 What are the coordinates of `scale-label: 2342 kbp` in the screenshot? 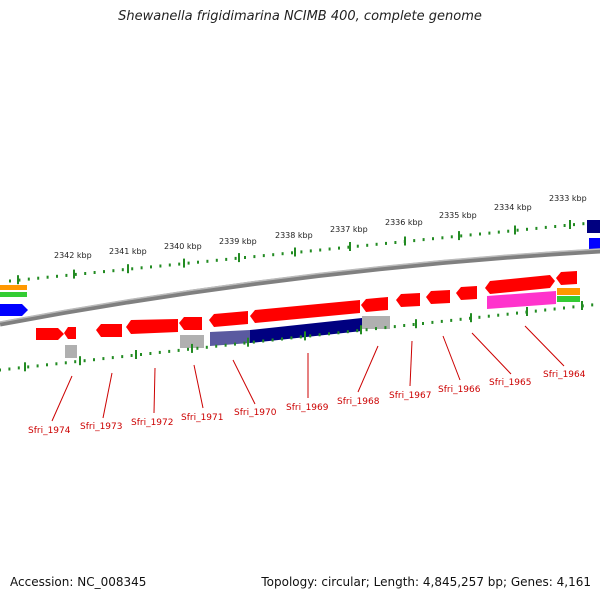 It's located at (73, 255).